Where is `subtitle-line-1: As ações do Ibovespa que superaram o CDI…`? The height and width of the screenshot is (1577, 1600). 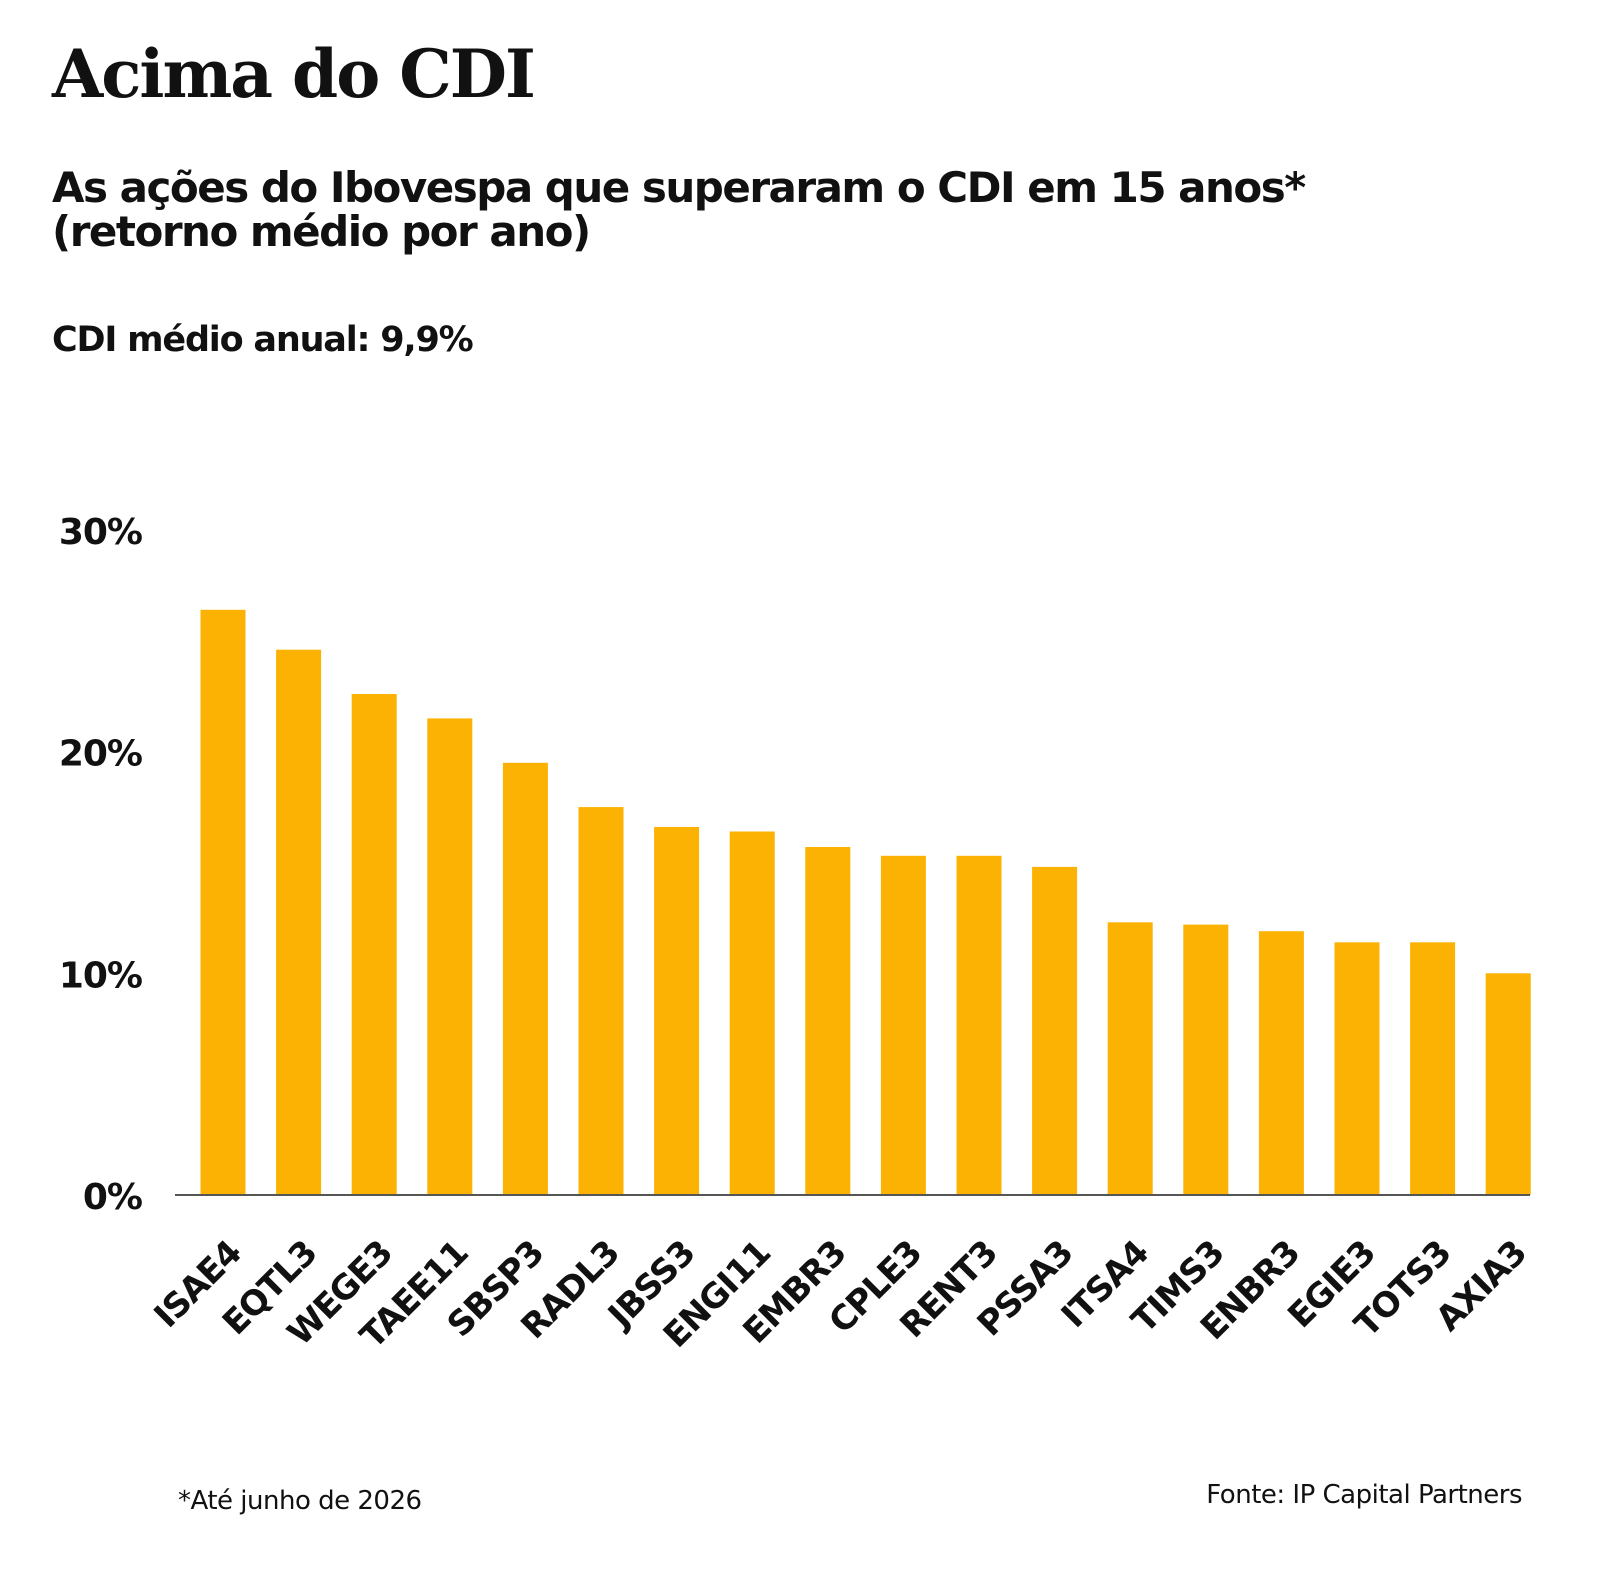 subtitle-line-1: As ações do Ibovespa que superaram o CDI… is located at coordinates (679, 187).